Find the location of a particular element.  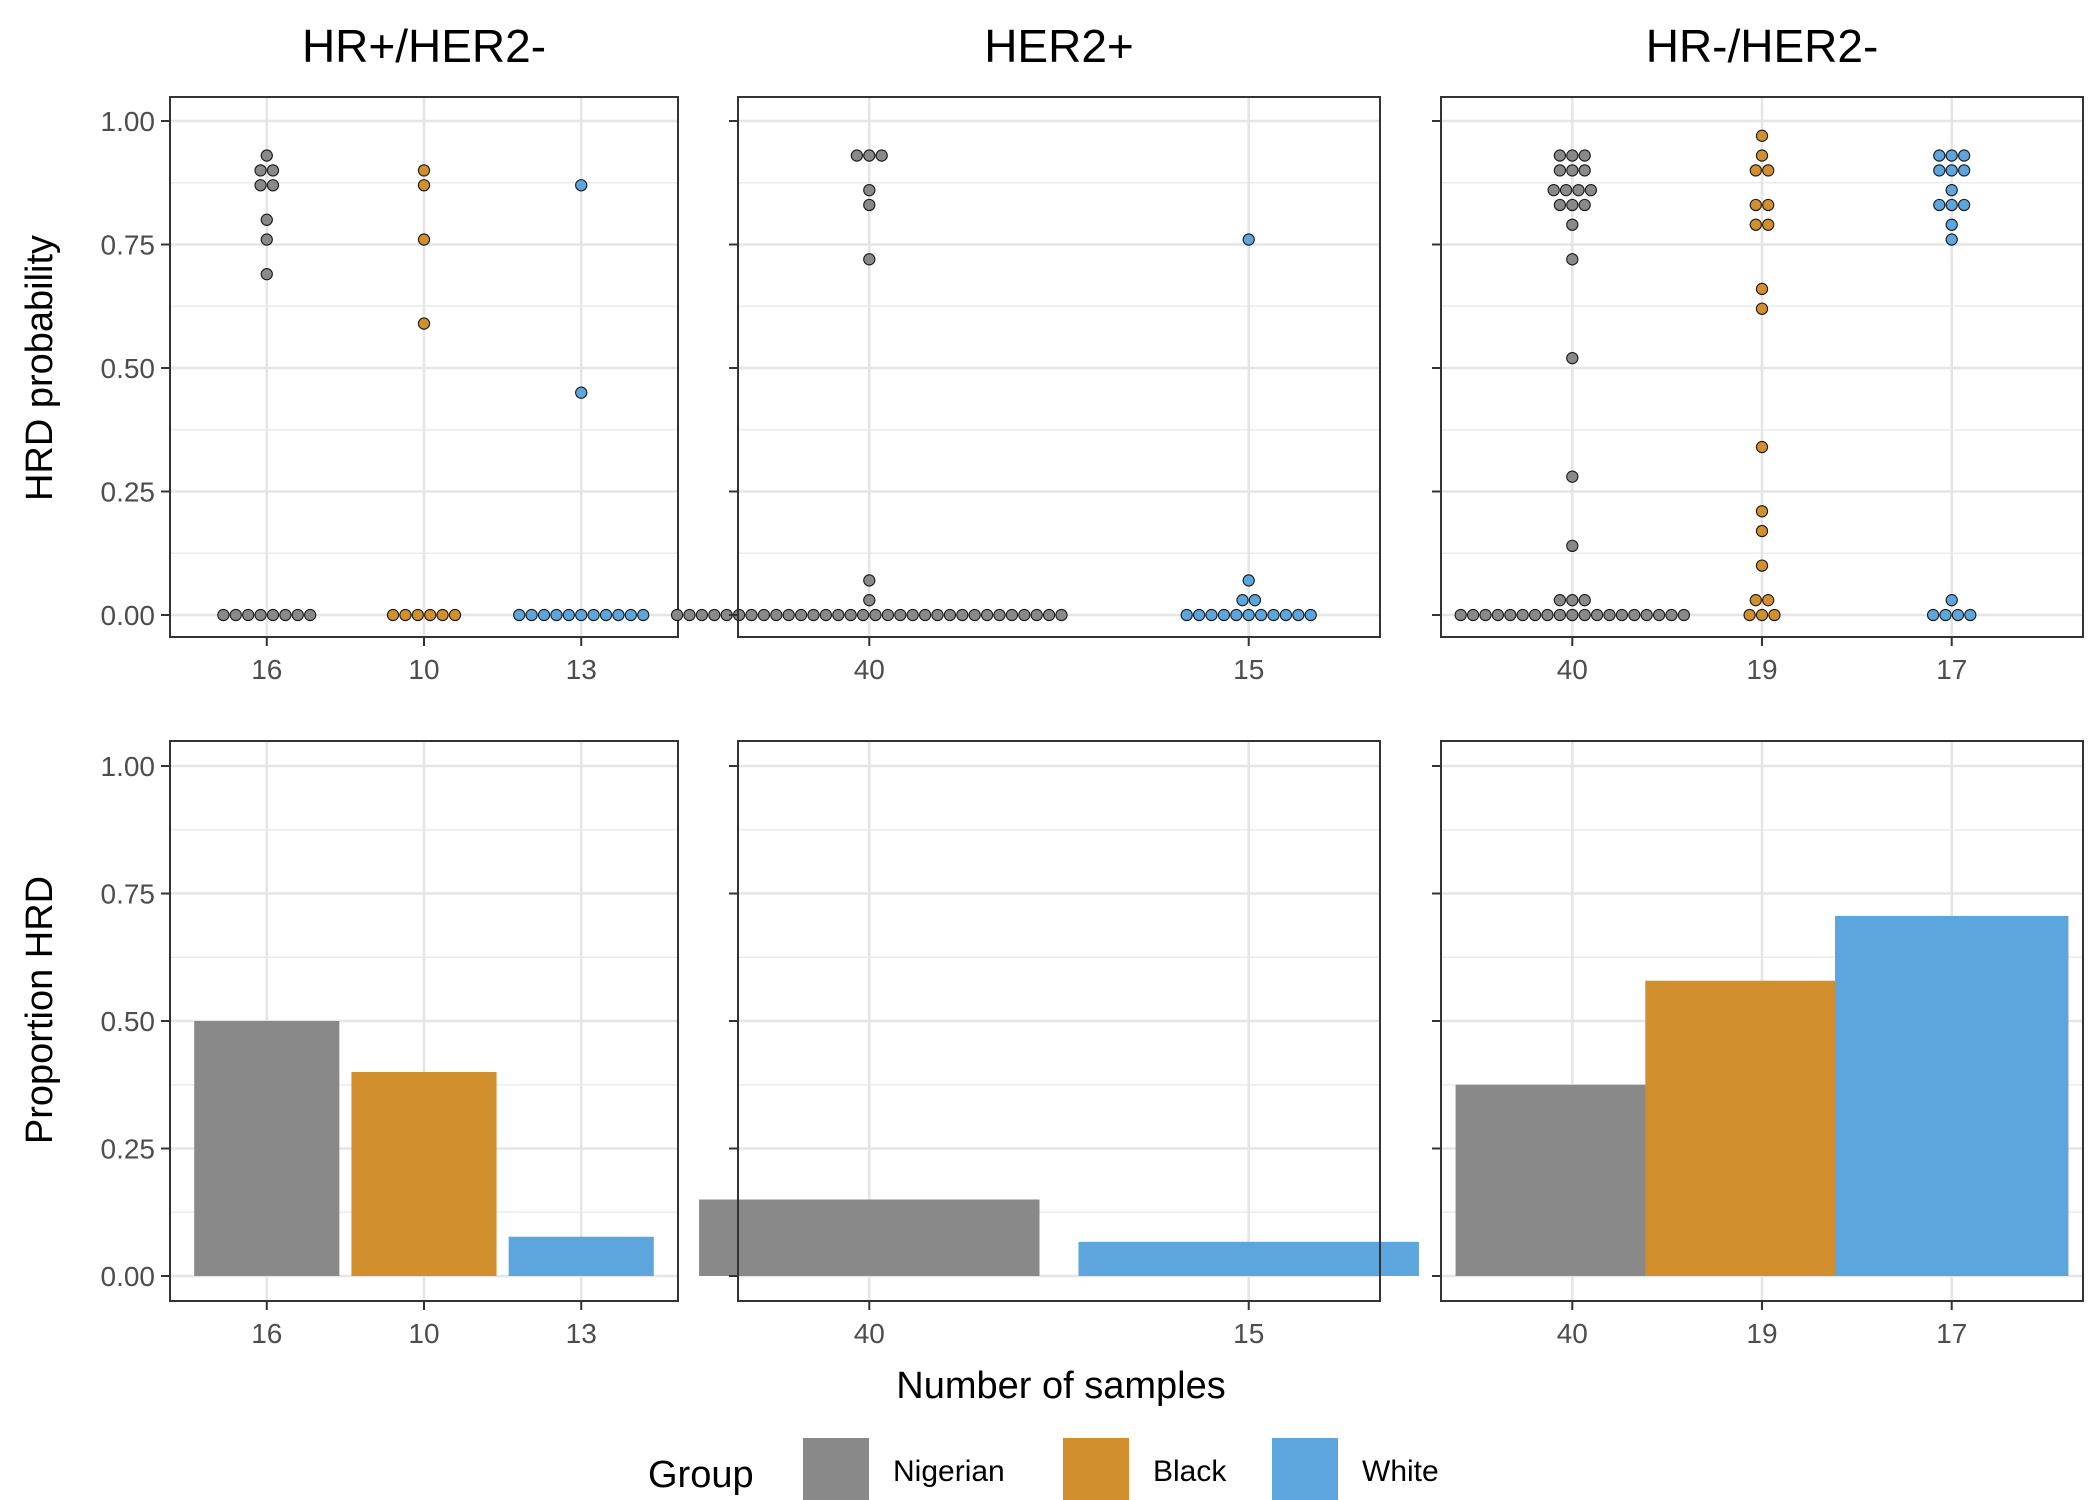

x-tick-label: 16 is located at coordinates (266, 1333).